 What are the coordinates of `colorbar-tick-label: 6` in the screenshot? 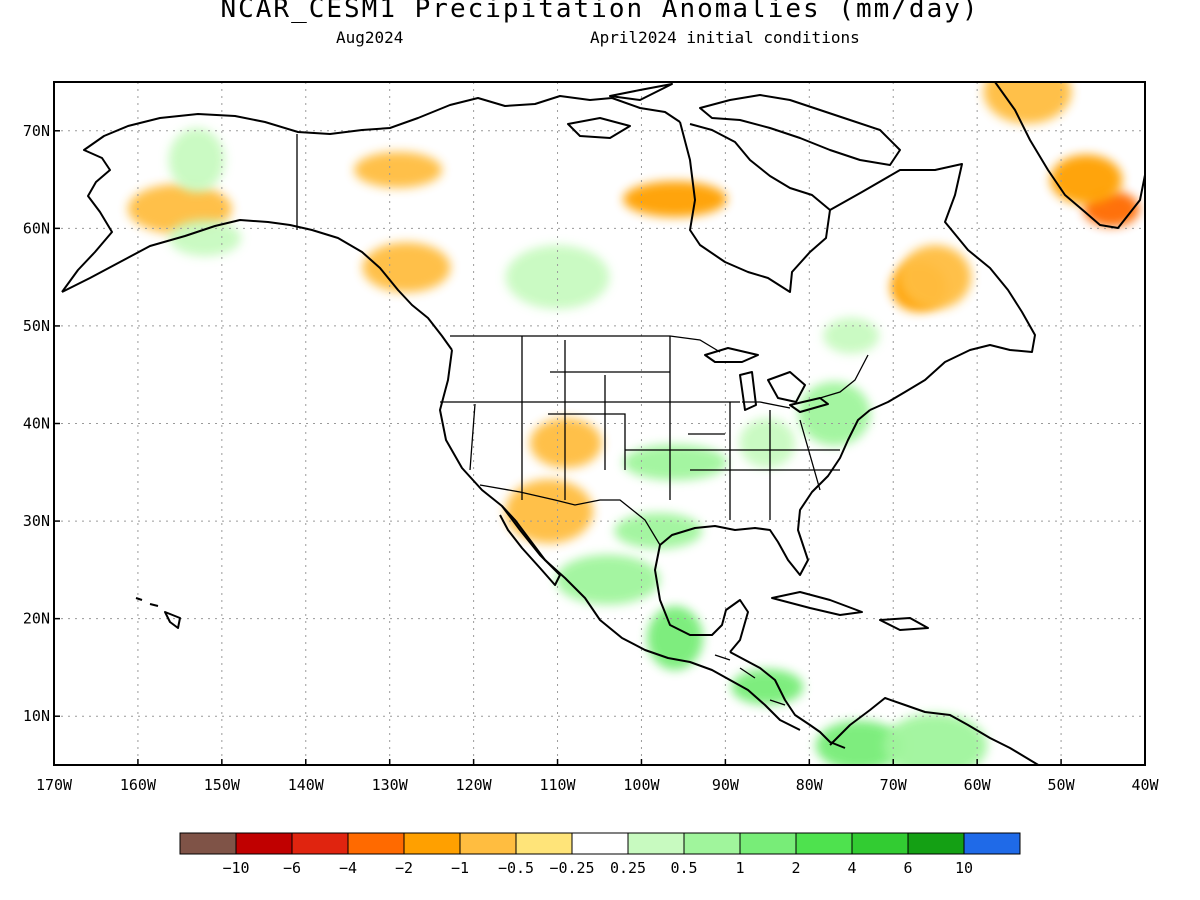 It's located at (907, 868).